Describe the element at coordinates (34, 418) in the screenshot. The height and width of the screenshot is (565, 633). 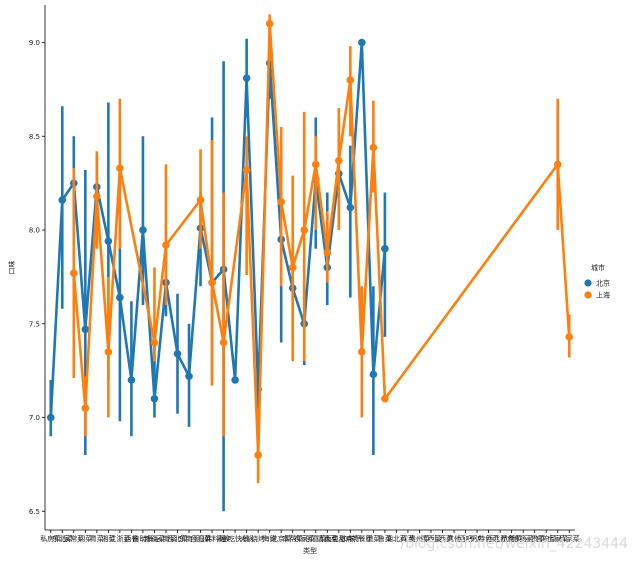
I see `y-tick-label: 7.0` at that location.